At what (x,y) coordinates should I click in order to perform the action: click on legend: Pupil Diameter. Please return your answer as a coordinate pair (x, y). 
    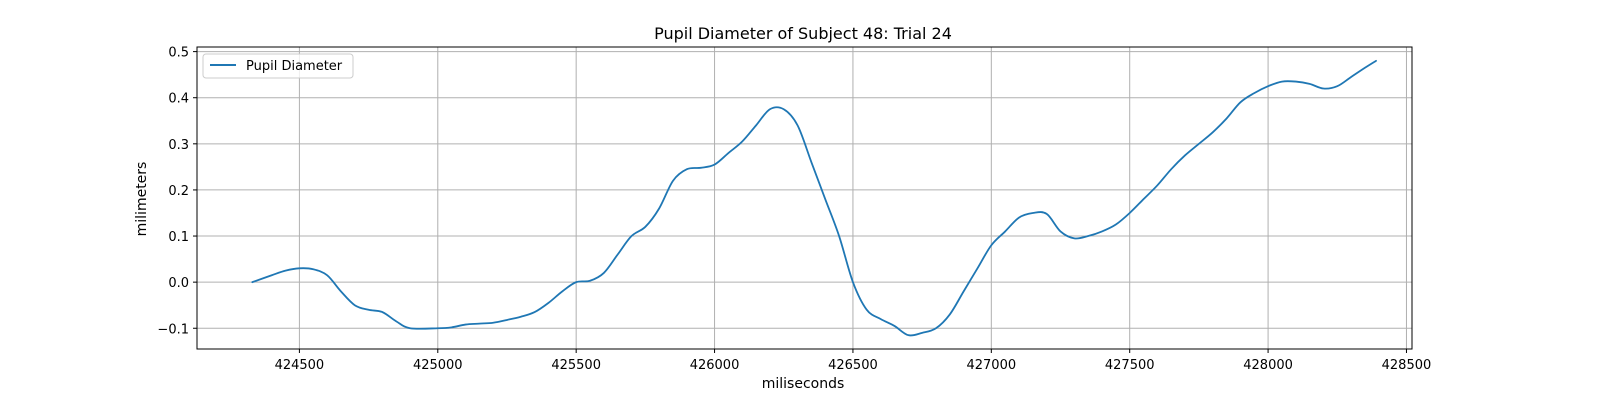
    Looking at the image, I should click on (278, 66).